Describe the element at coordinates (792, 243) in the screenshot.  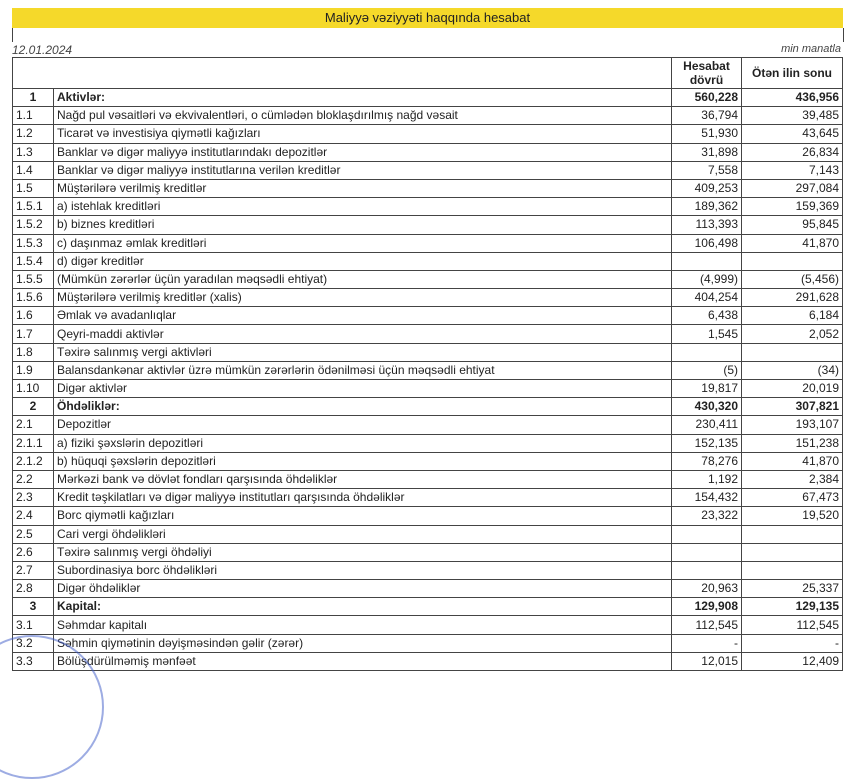
I see `value-previous: 41,870` at that location.